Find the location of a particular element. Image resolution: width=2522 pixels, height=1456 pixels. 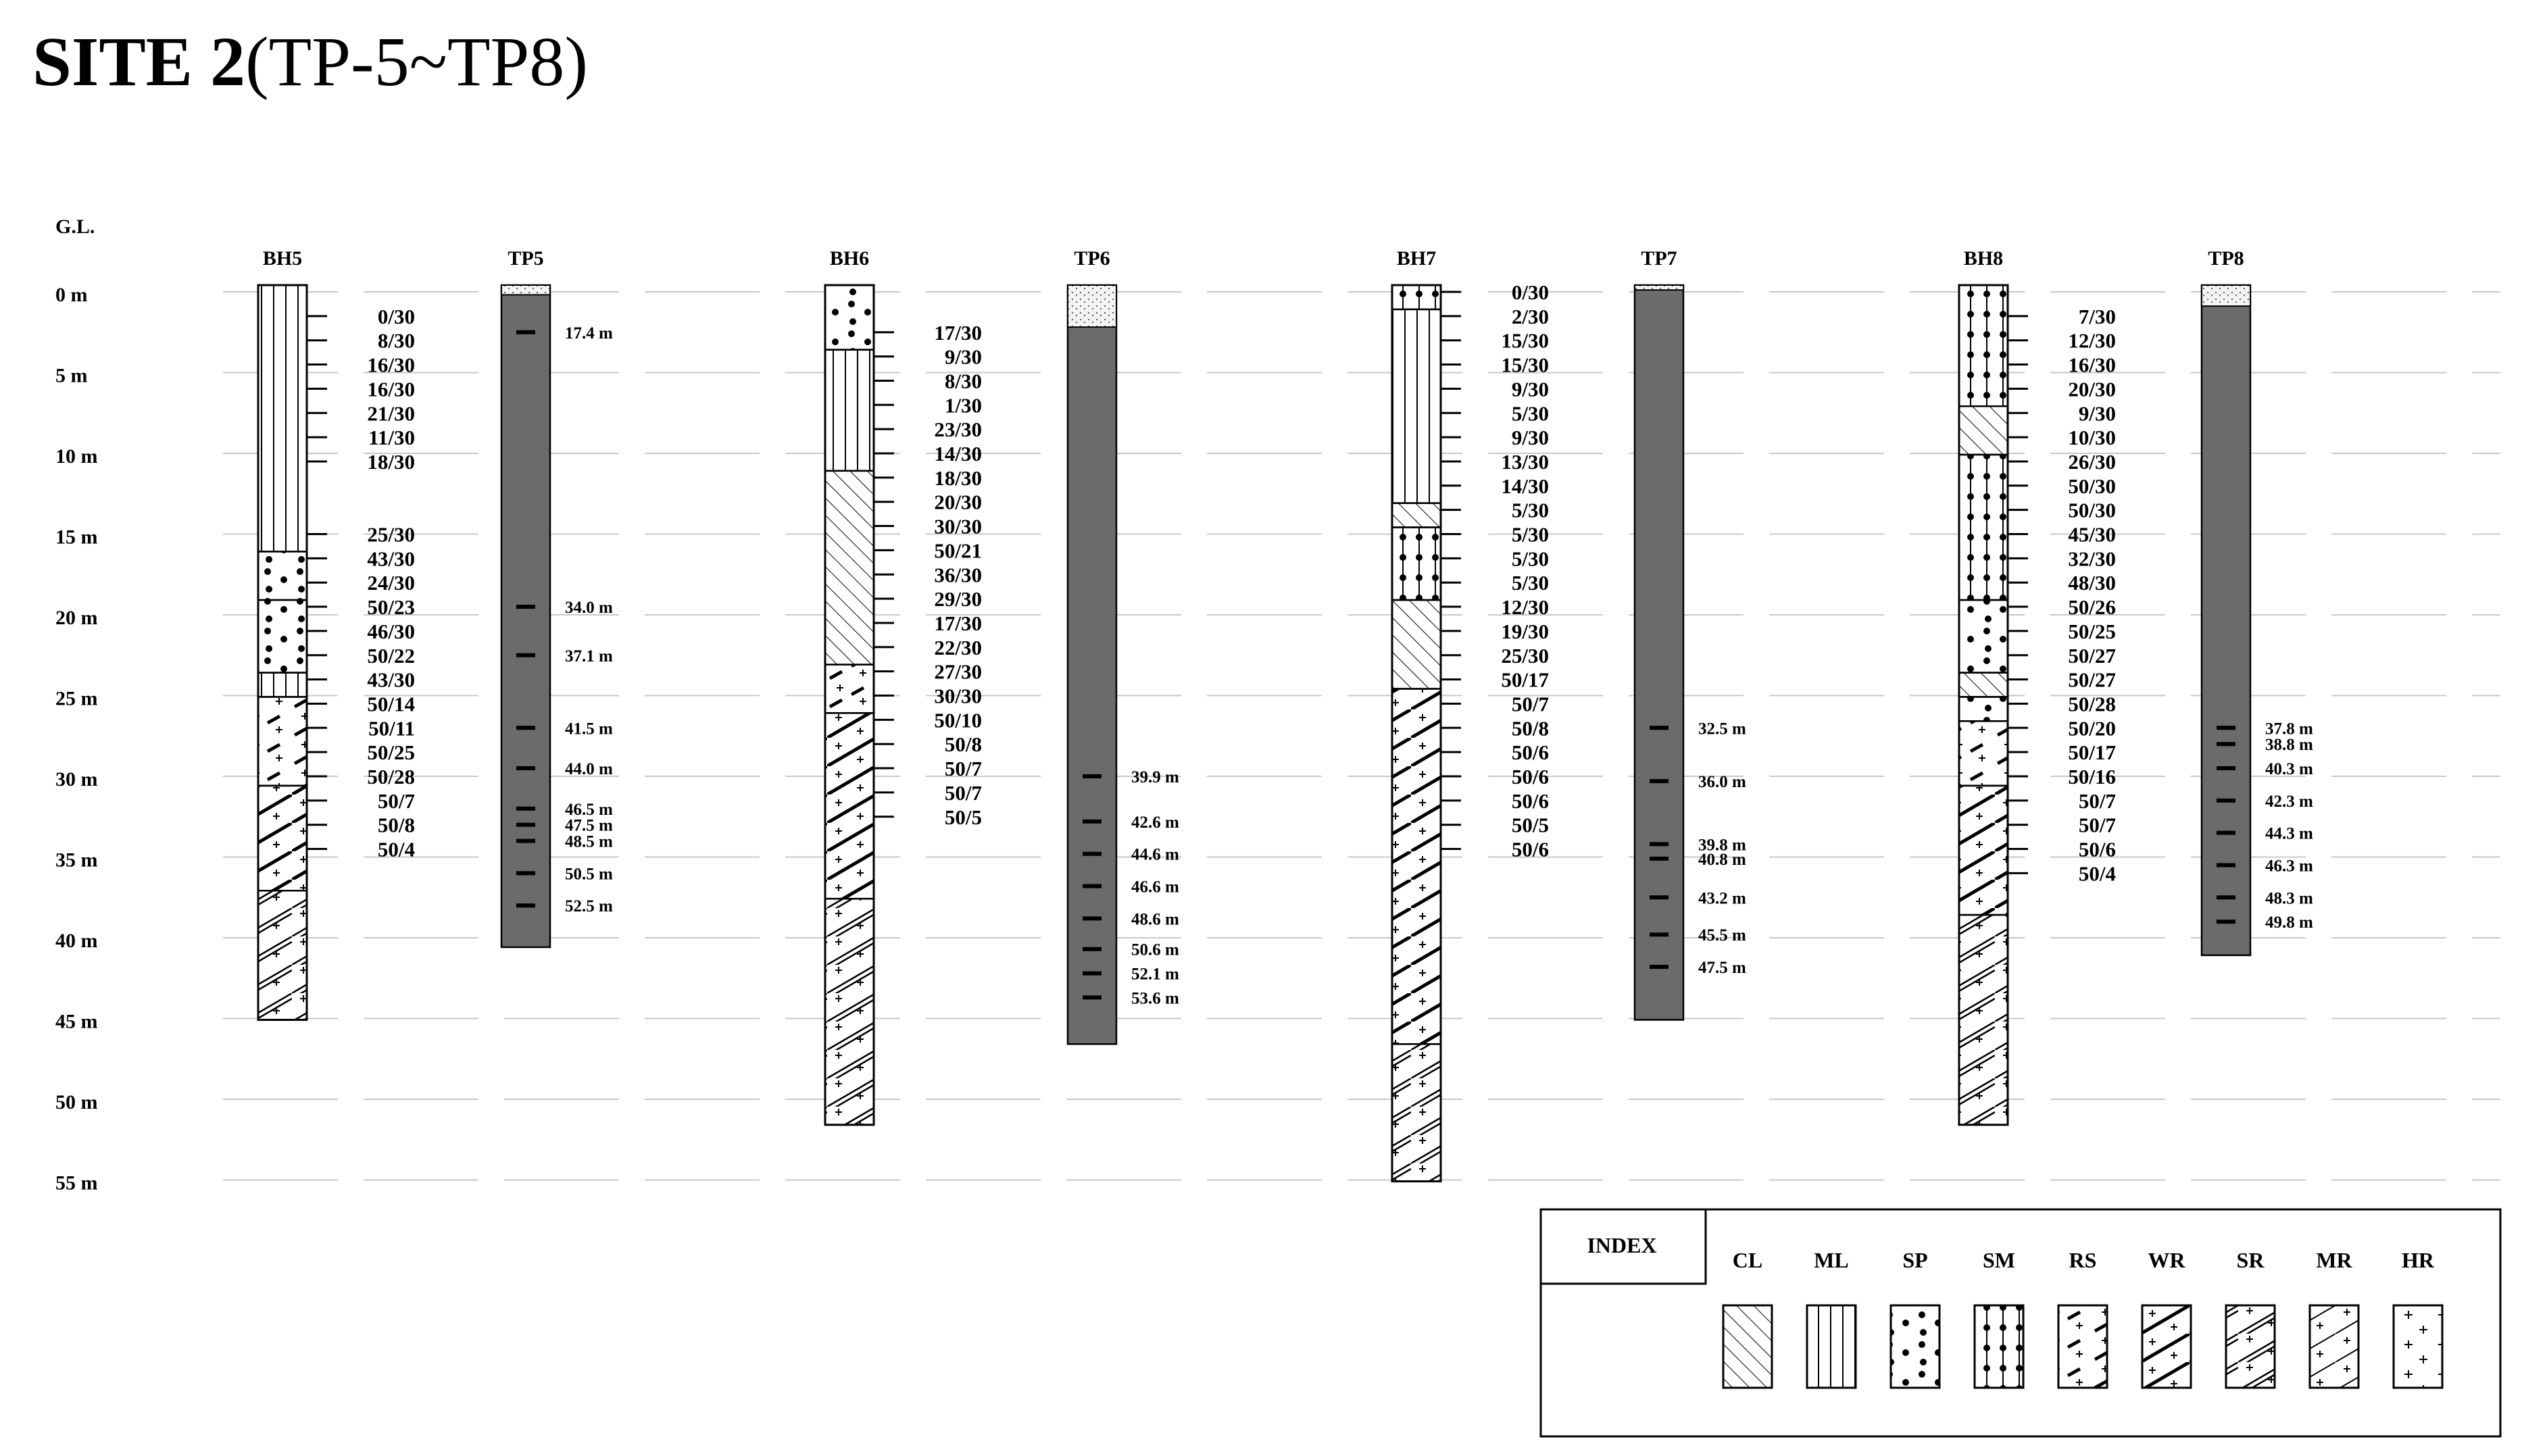

spt-value: 32/30 is located at coordinates (2092, 558).